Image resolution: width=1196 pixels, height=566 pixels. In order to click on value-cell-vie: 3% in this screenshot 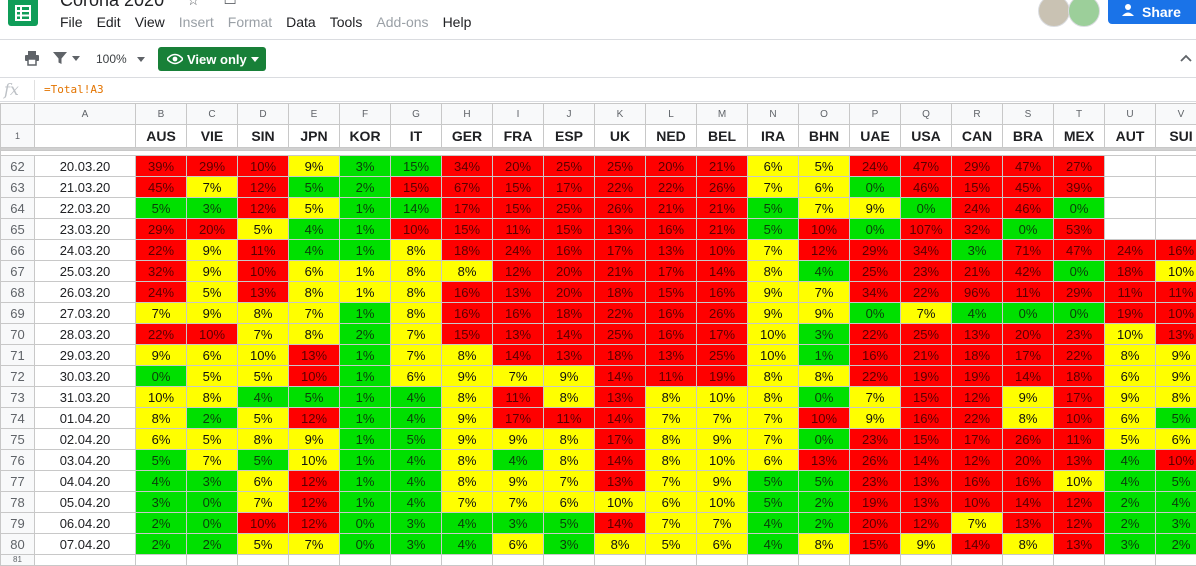, I will do `click(212, 481)`.